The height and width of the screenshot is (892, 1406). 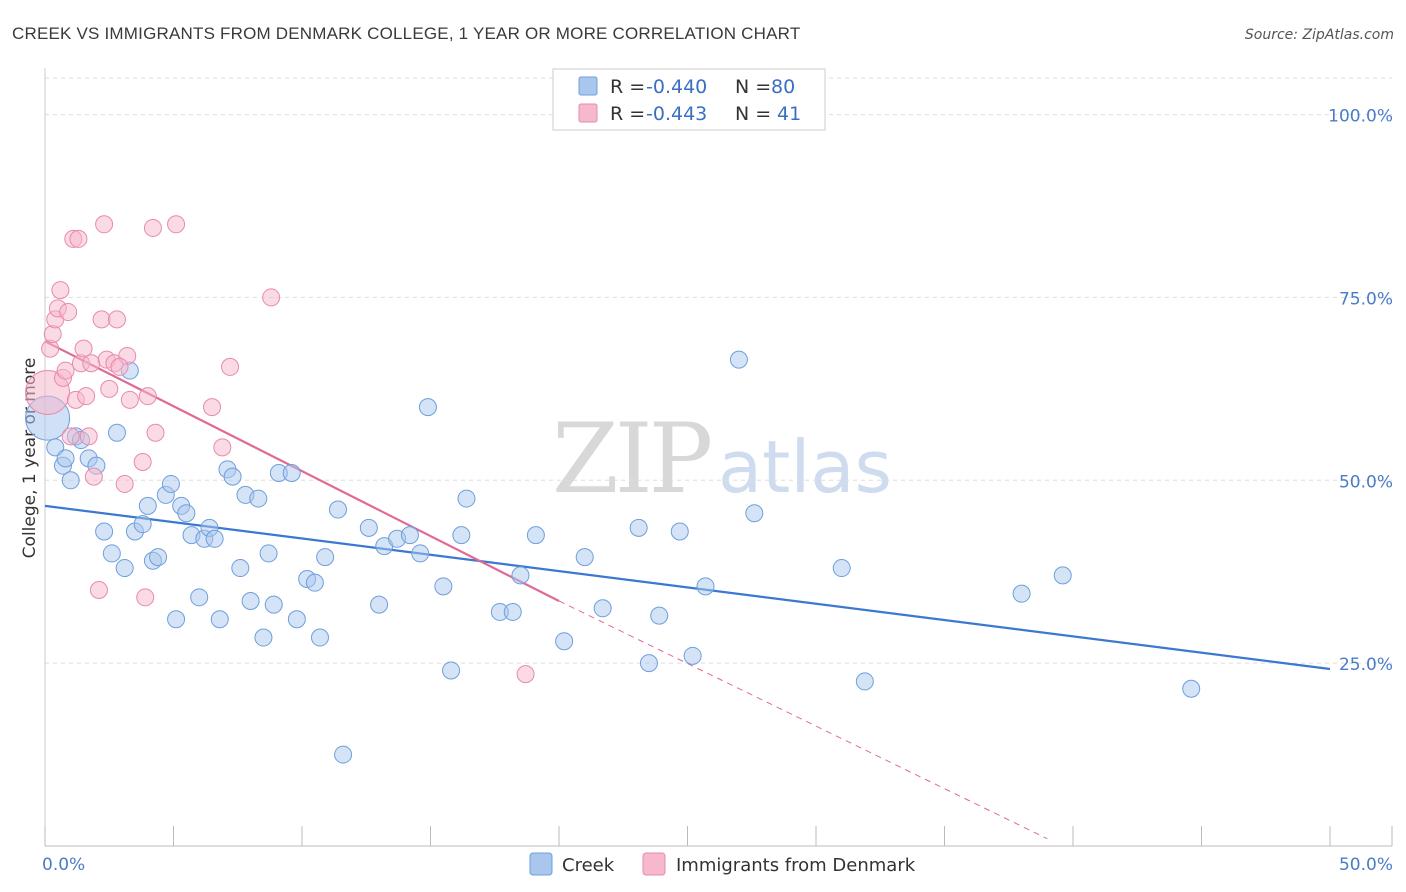 I want to click on legend-n-value-creek: 80, so click(x=783, y=87).